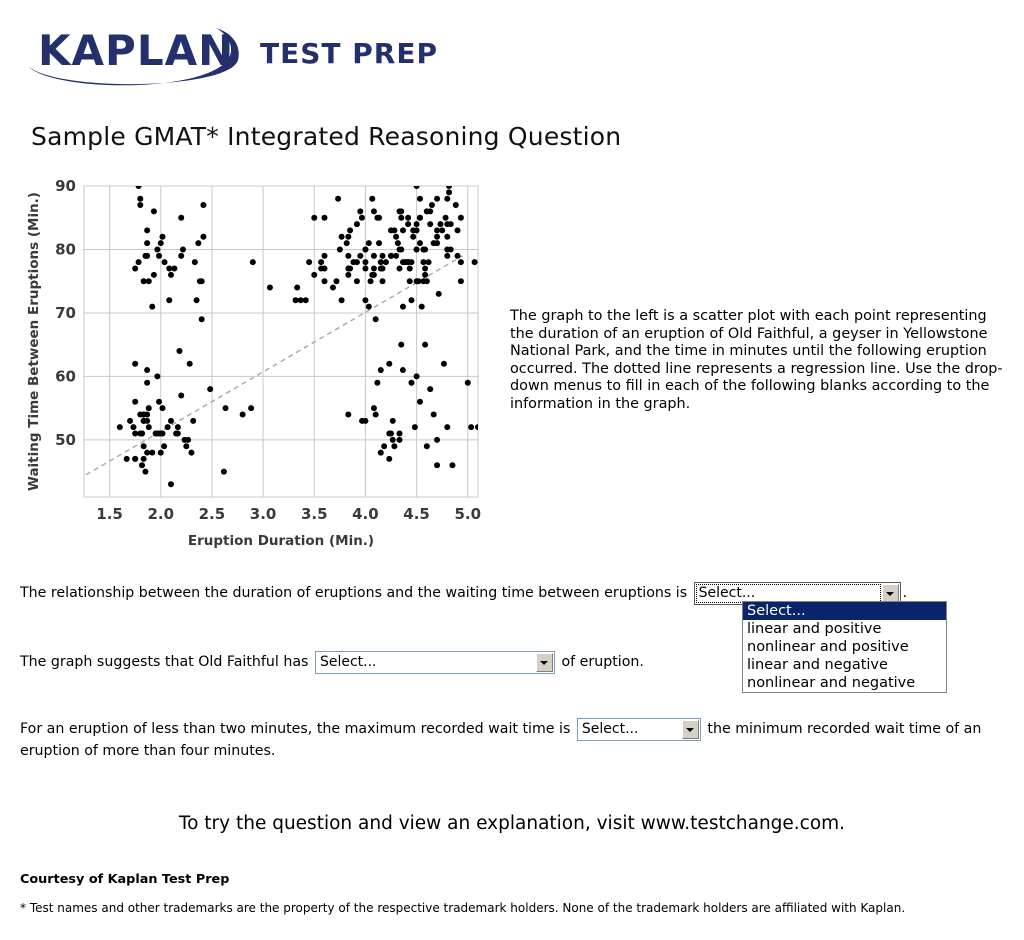  I want to click on svg-text: 80, so click(65, 249).